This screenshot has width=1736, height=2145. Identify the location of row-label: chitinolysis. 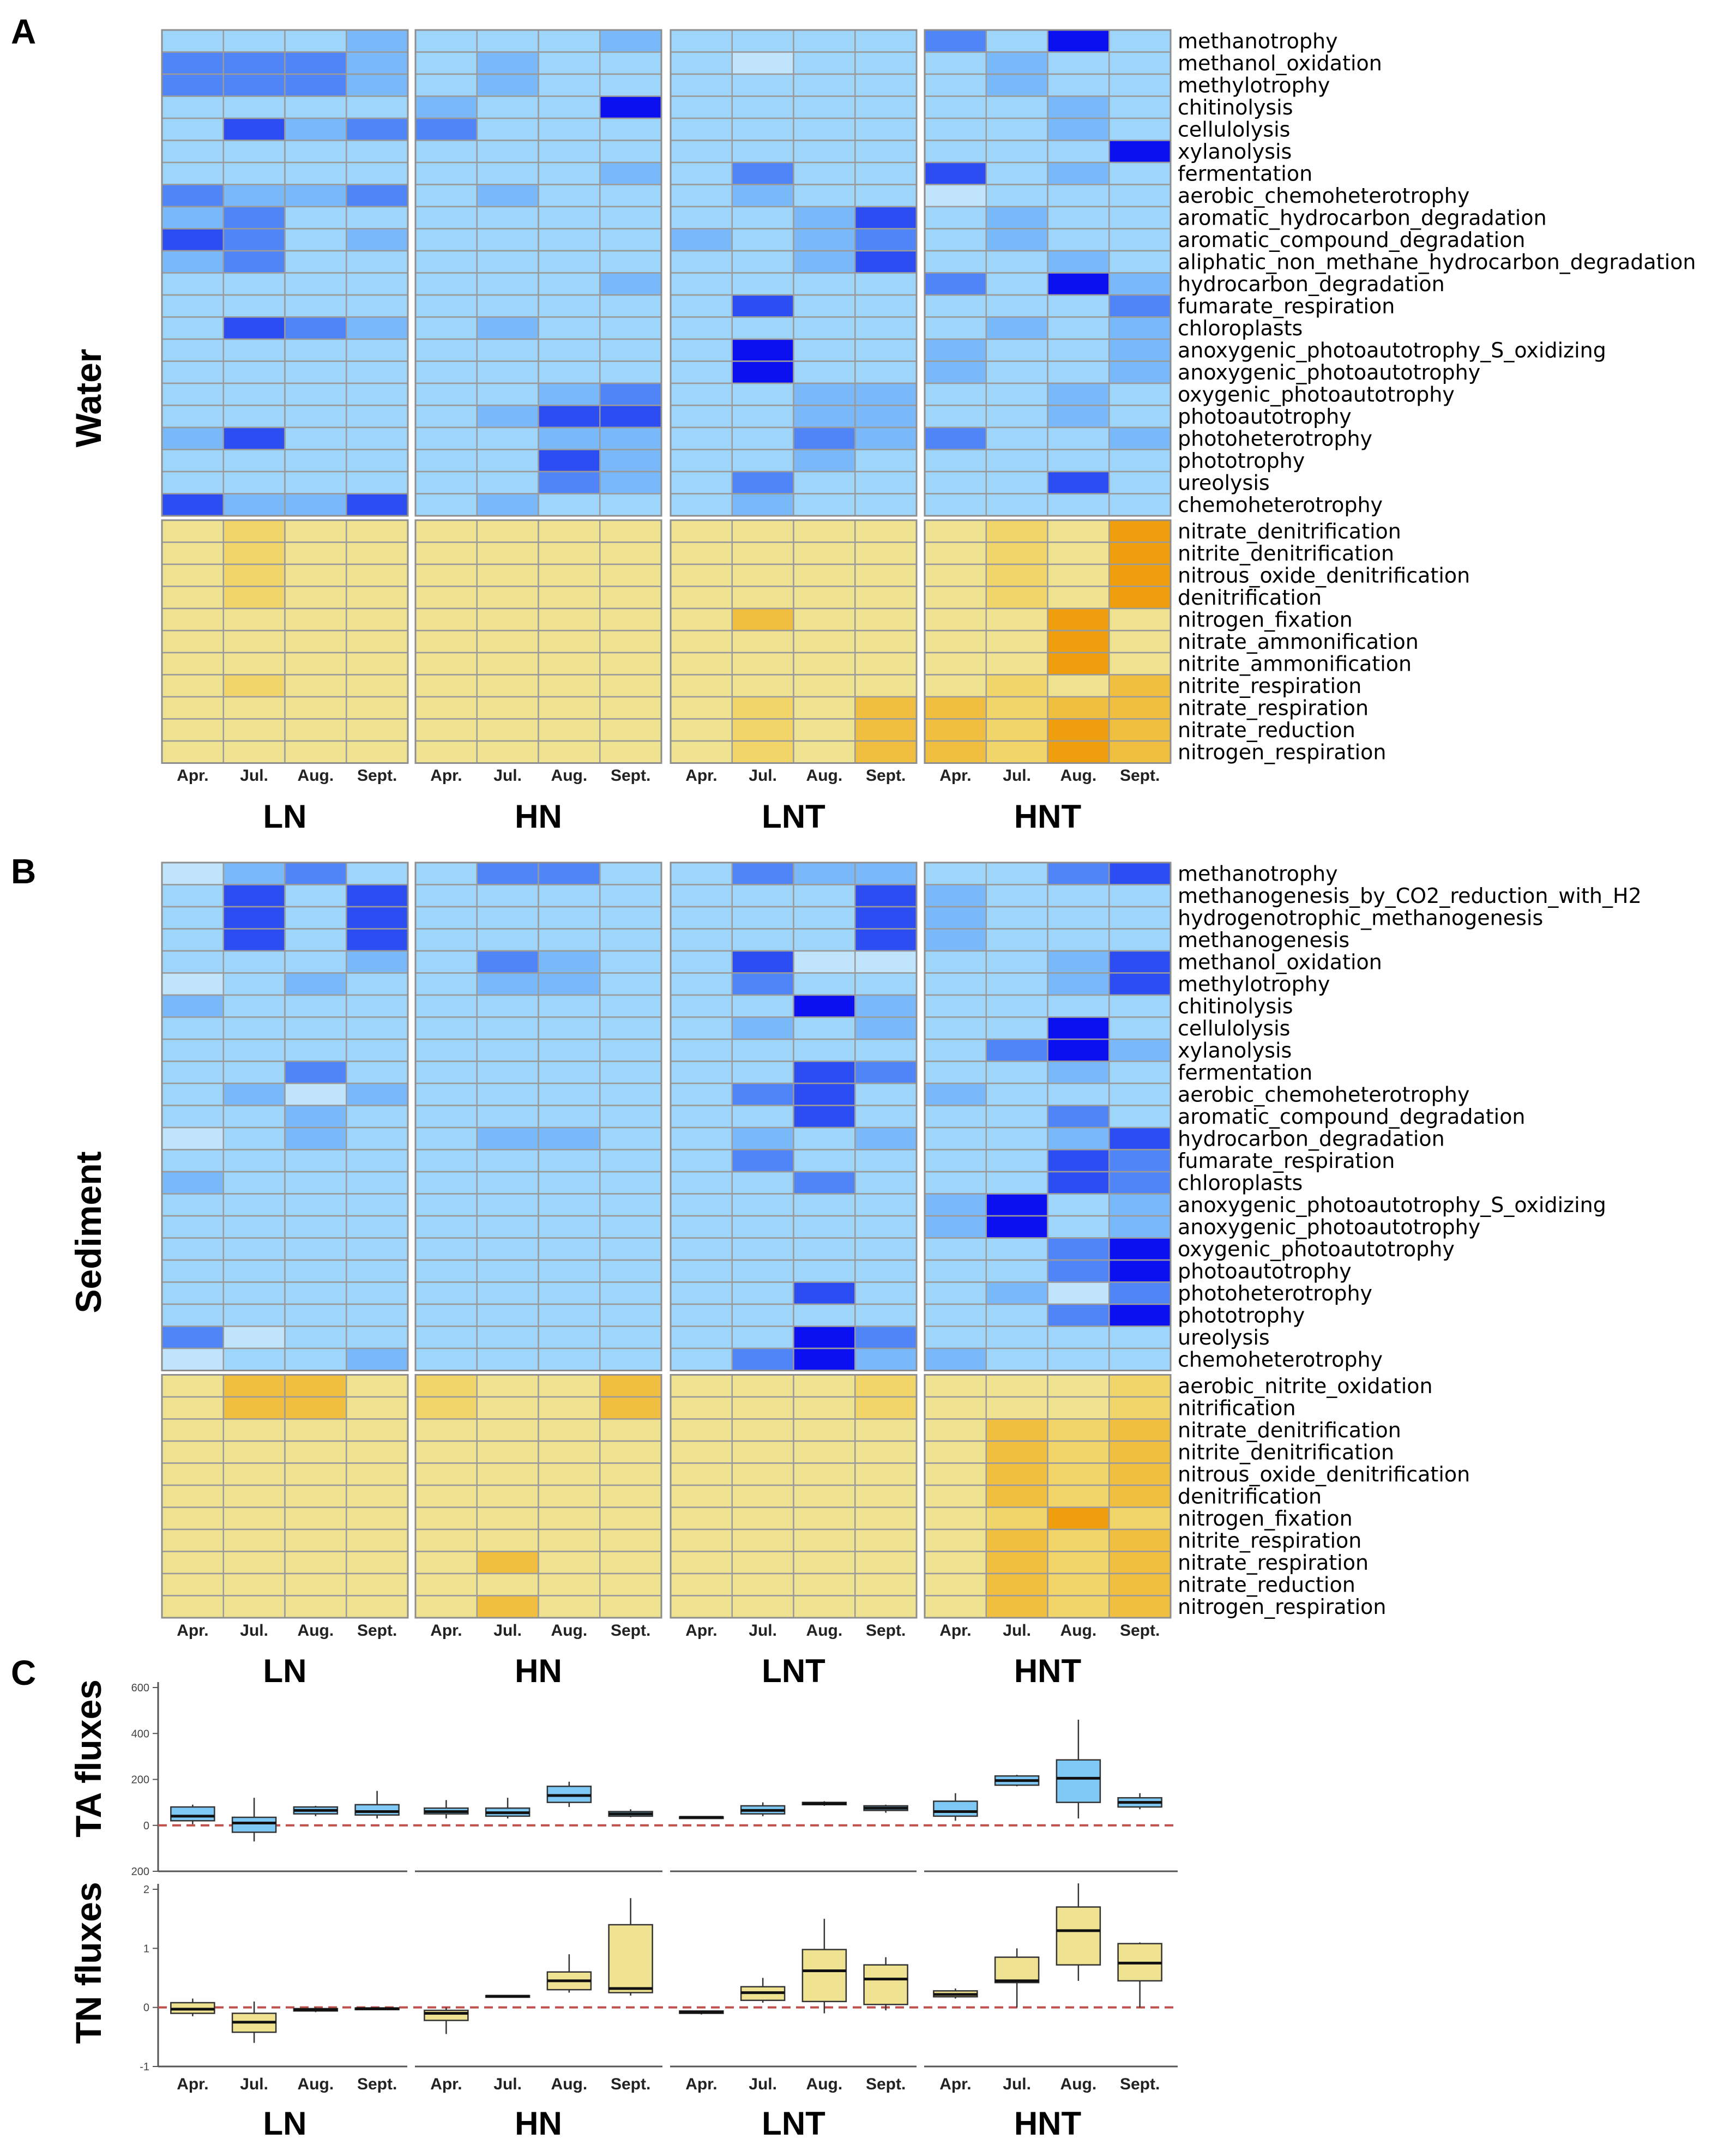
(1235, 1006).